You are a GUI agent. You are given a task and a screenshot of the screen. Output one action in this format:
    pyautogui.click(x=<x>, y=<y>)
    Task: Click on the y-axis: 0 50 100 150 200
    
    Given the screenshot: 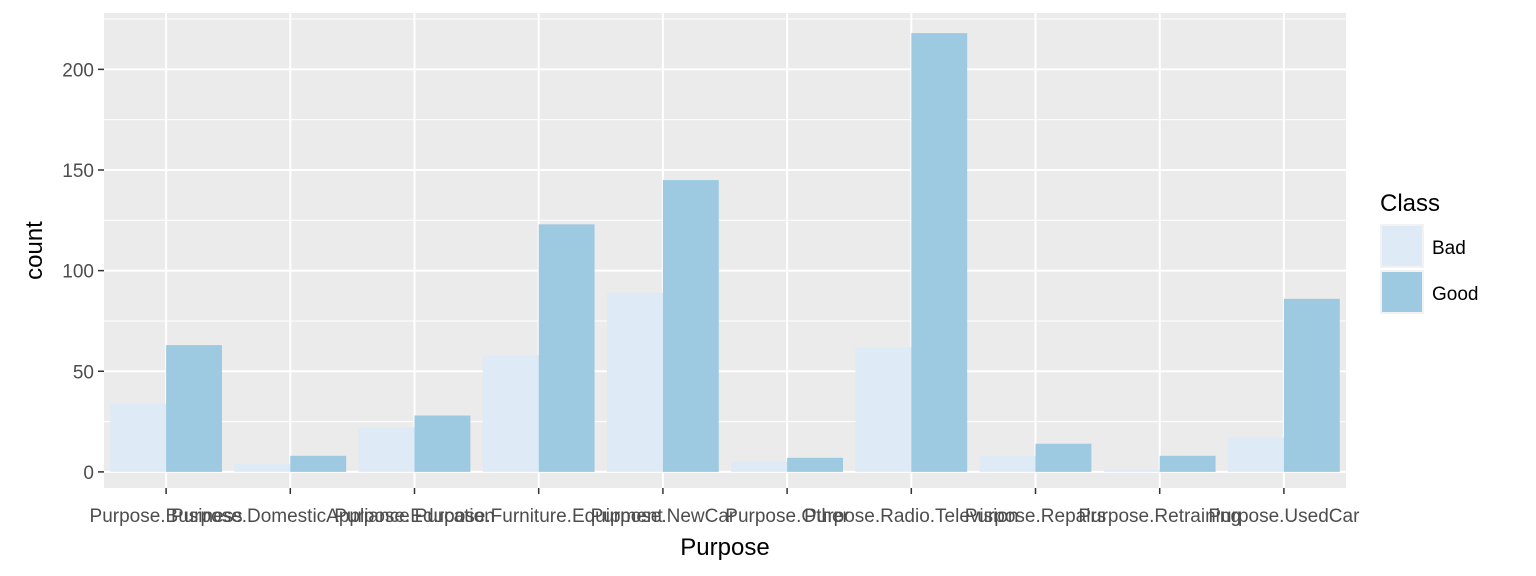 What is the action you would take?
    pyautogui.click(x=83, y=272)
    